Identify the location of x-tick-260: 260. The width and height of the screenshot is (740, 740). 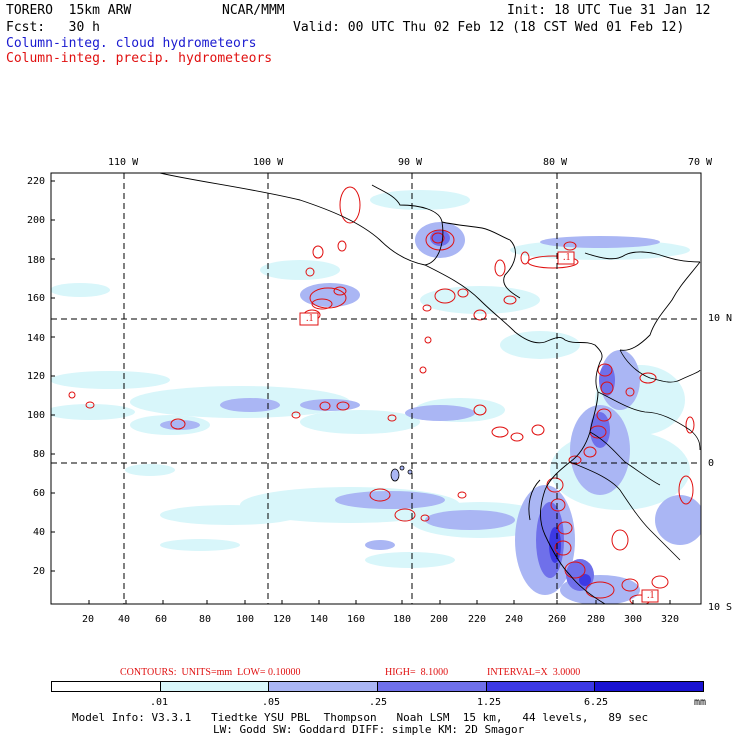
(557, 619).